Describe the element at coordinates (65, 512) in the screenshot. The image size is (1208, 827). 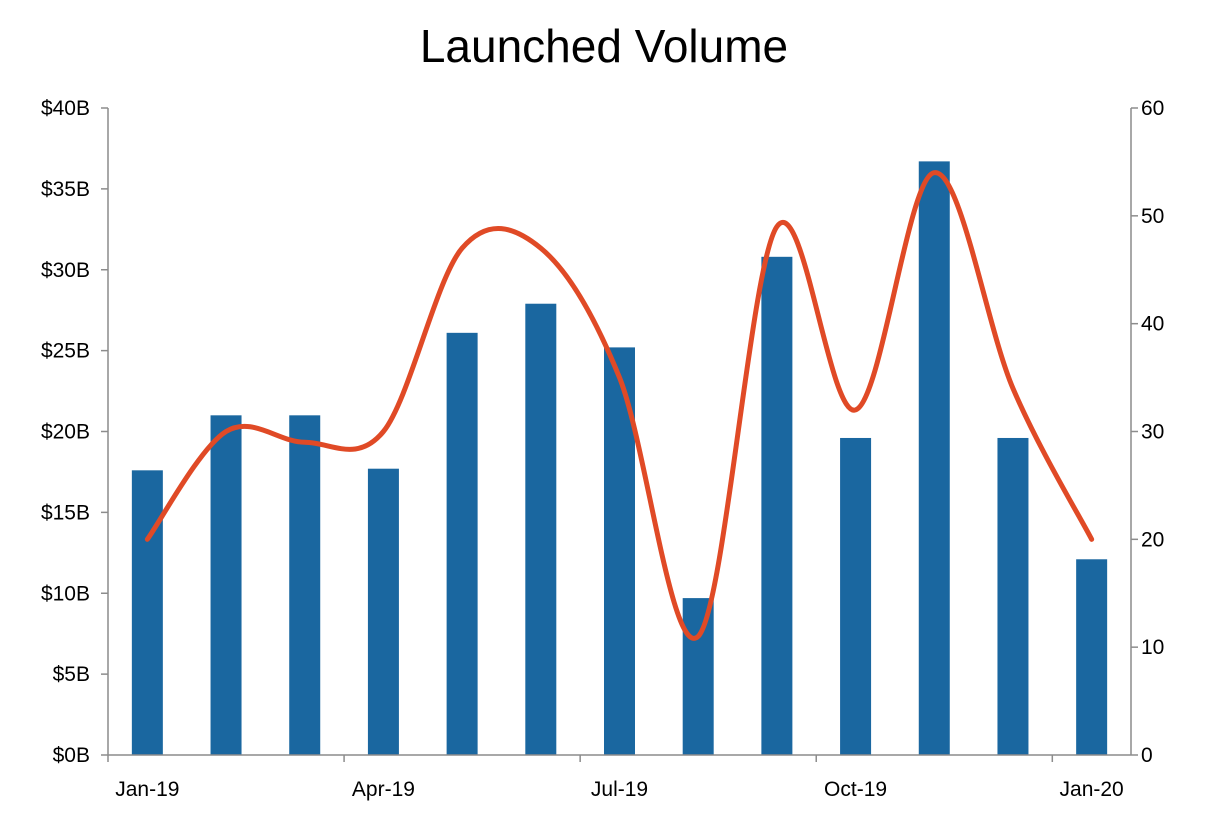
I see `y-tick-label: $15B` at that location.